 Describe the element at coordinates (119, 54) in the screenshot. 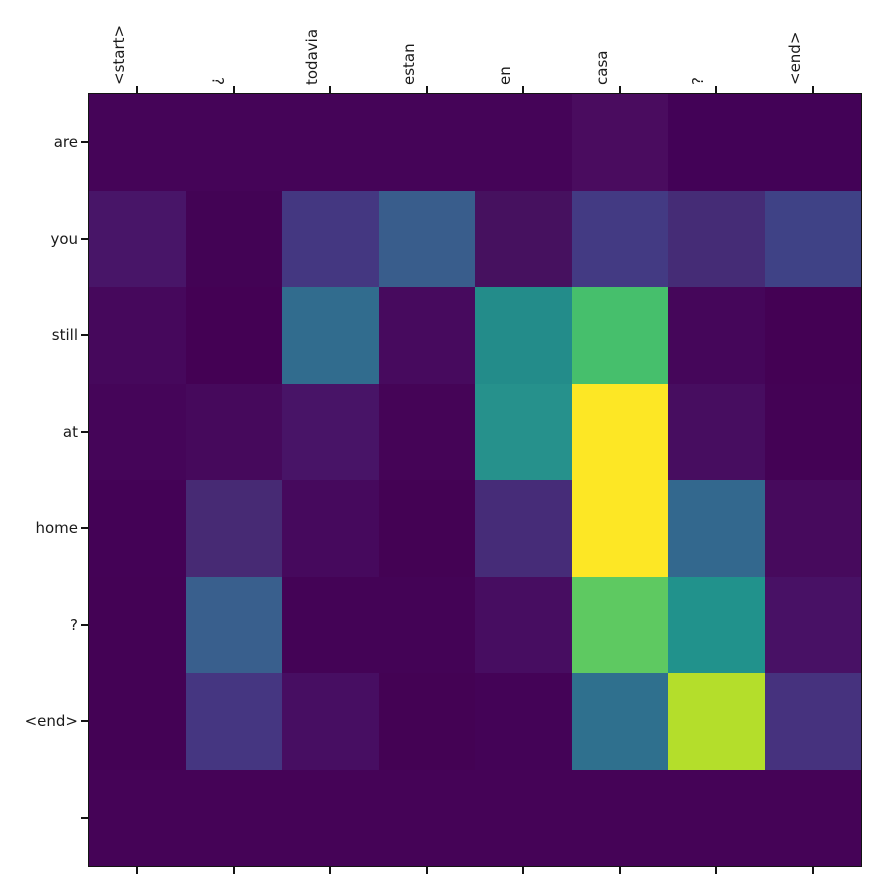

I see `x-tick-label: <start>` at that location.